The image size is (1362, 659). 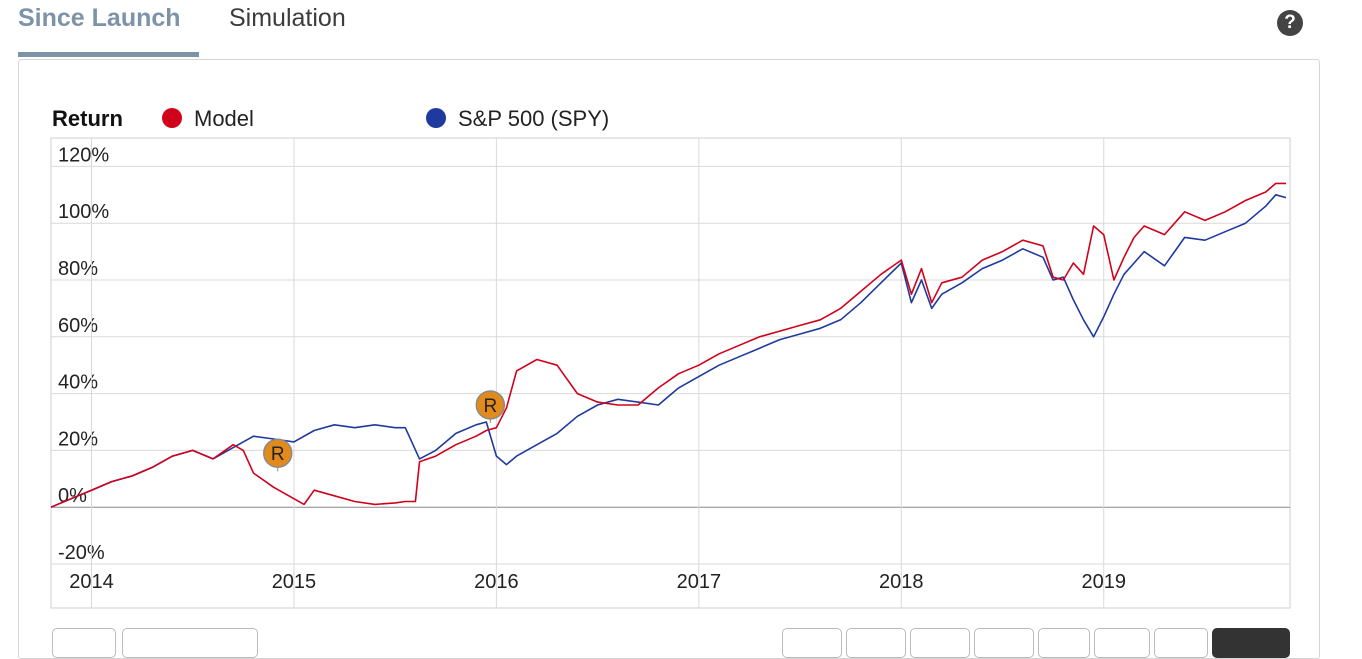 I want to click on x-tick-label: 2019, so click(x=1103, y=582).